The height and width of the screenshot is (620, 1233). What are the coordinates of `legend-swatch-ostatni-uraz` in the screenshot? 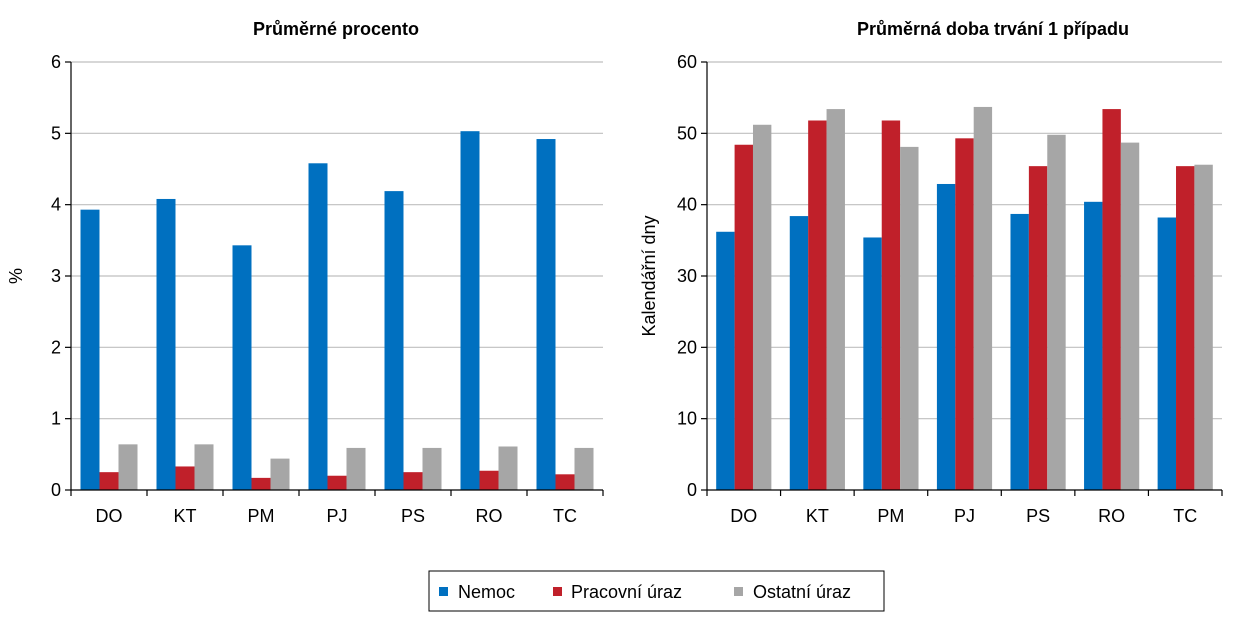 It's located at (738, 591).